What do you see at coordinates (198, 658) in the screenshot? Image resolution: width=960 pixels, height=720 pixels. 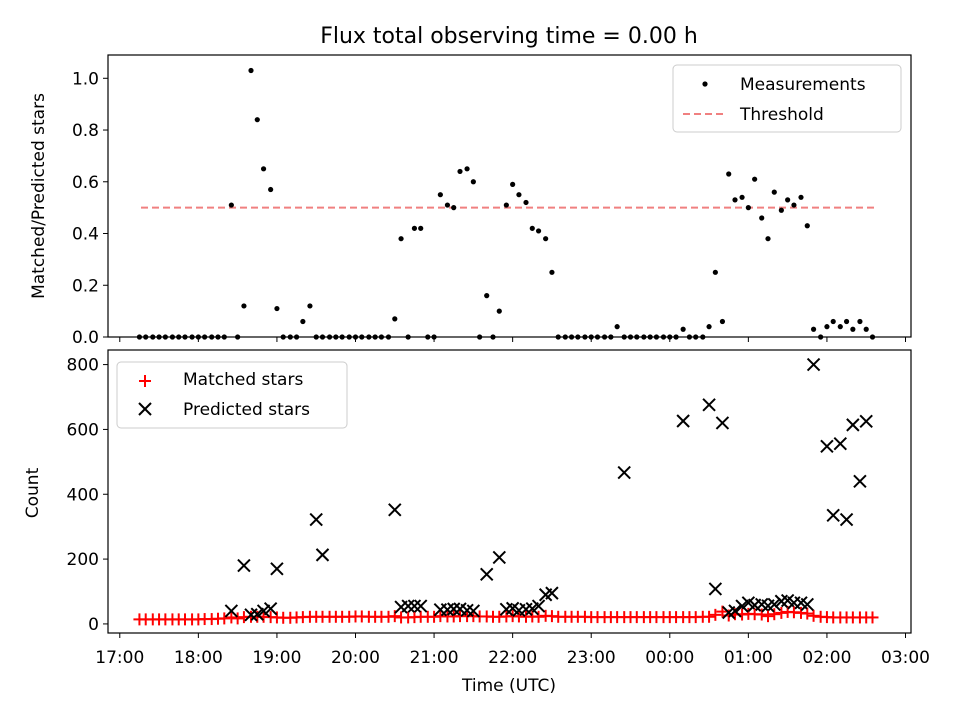 I see `bottom-xtick-label: 18:00` at bounding box center [198, 658].